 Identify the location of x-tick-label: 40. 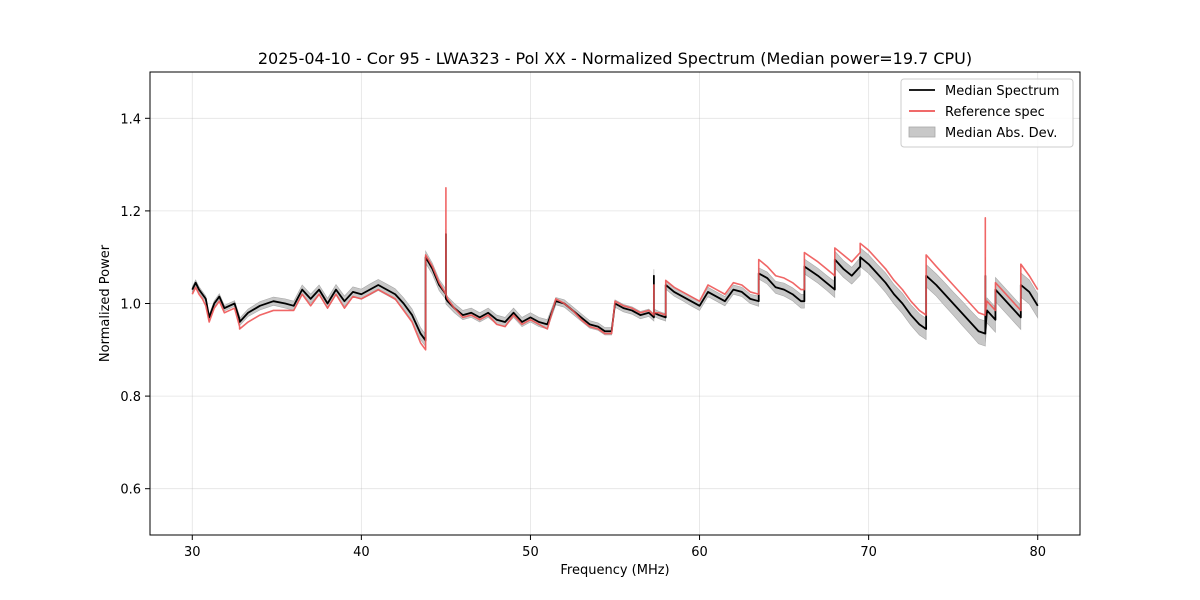
(361, 552).